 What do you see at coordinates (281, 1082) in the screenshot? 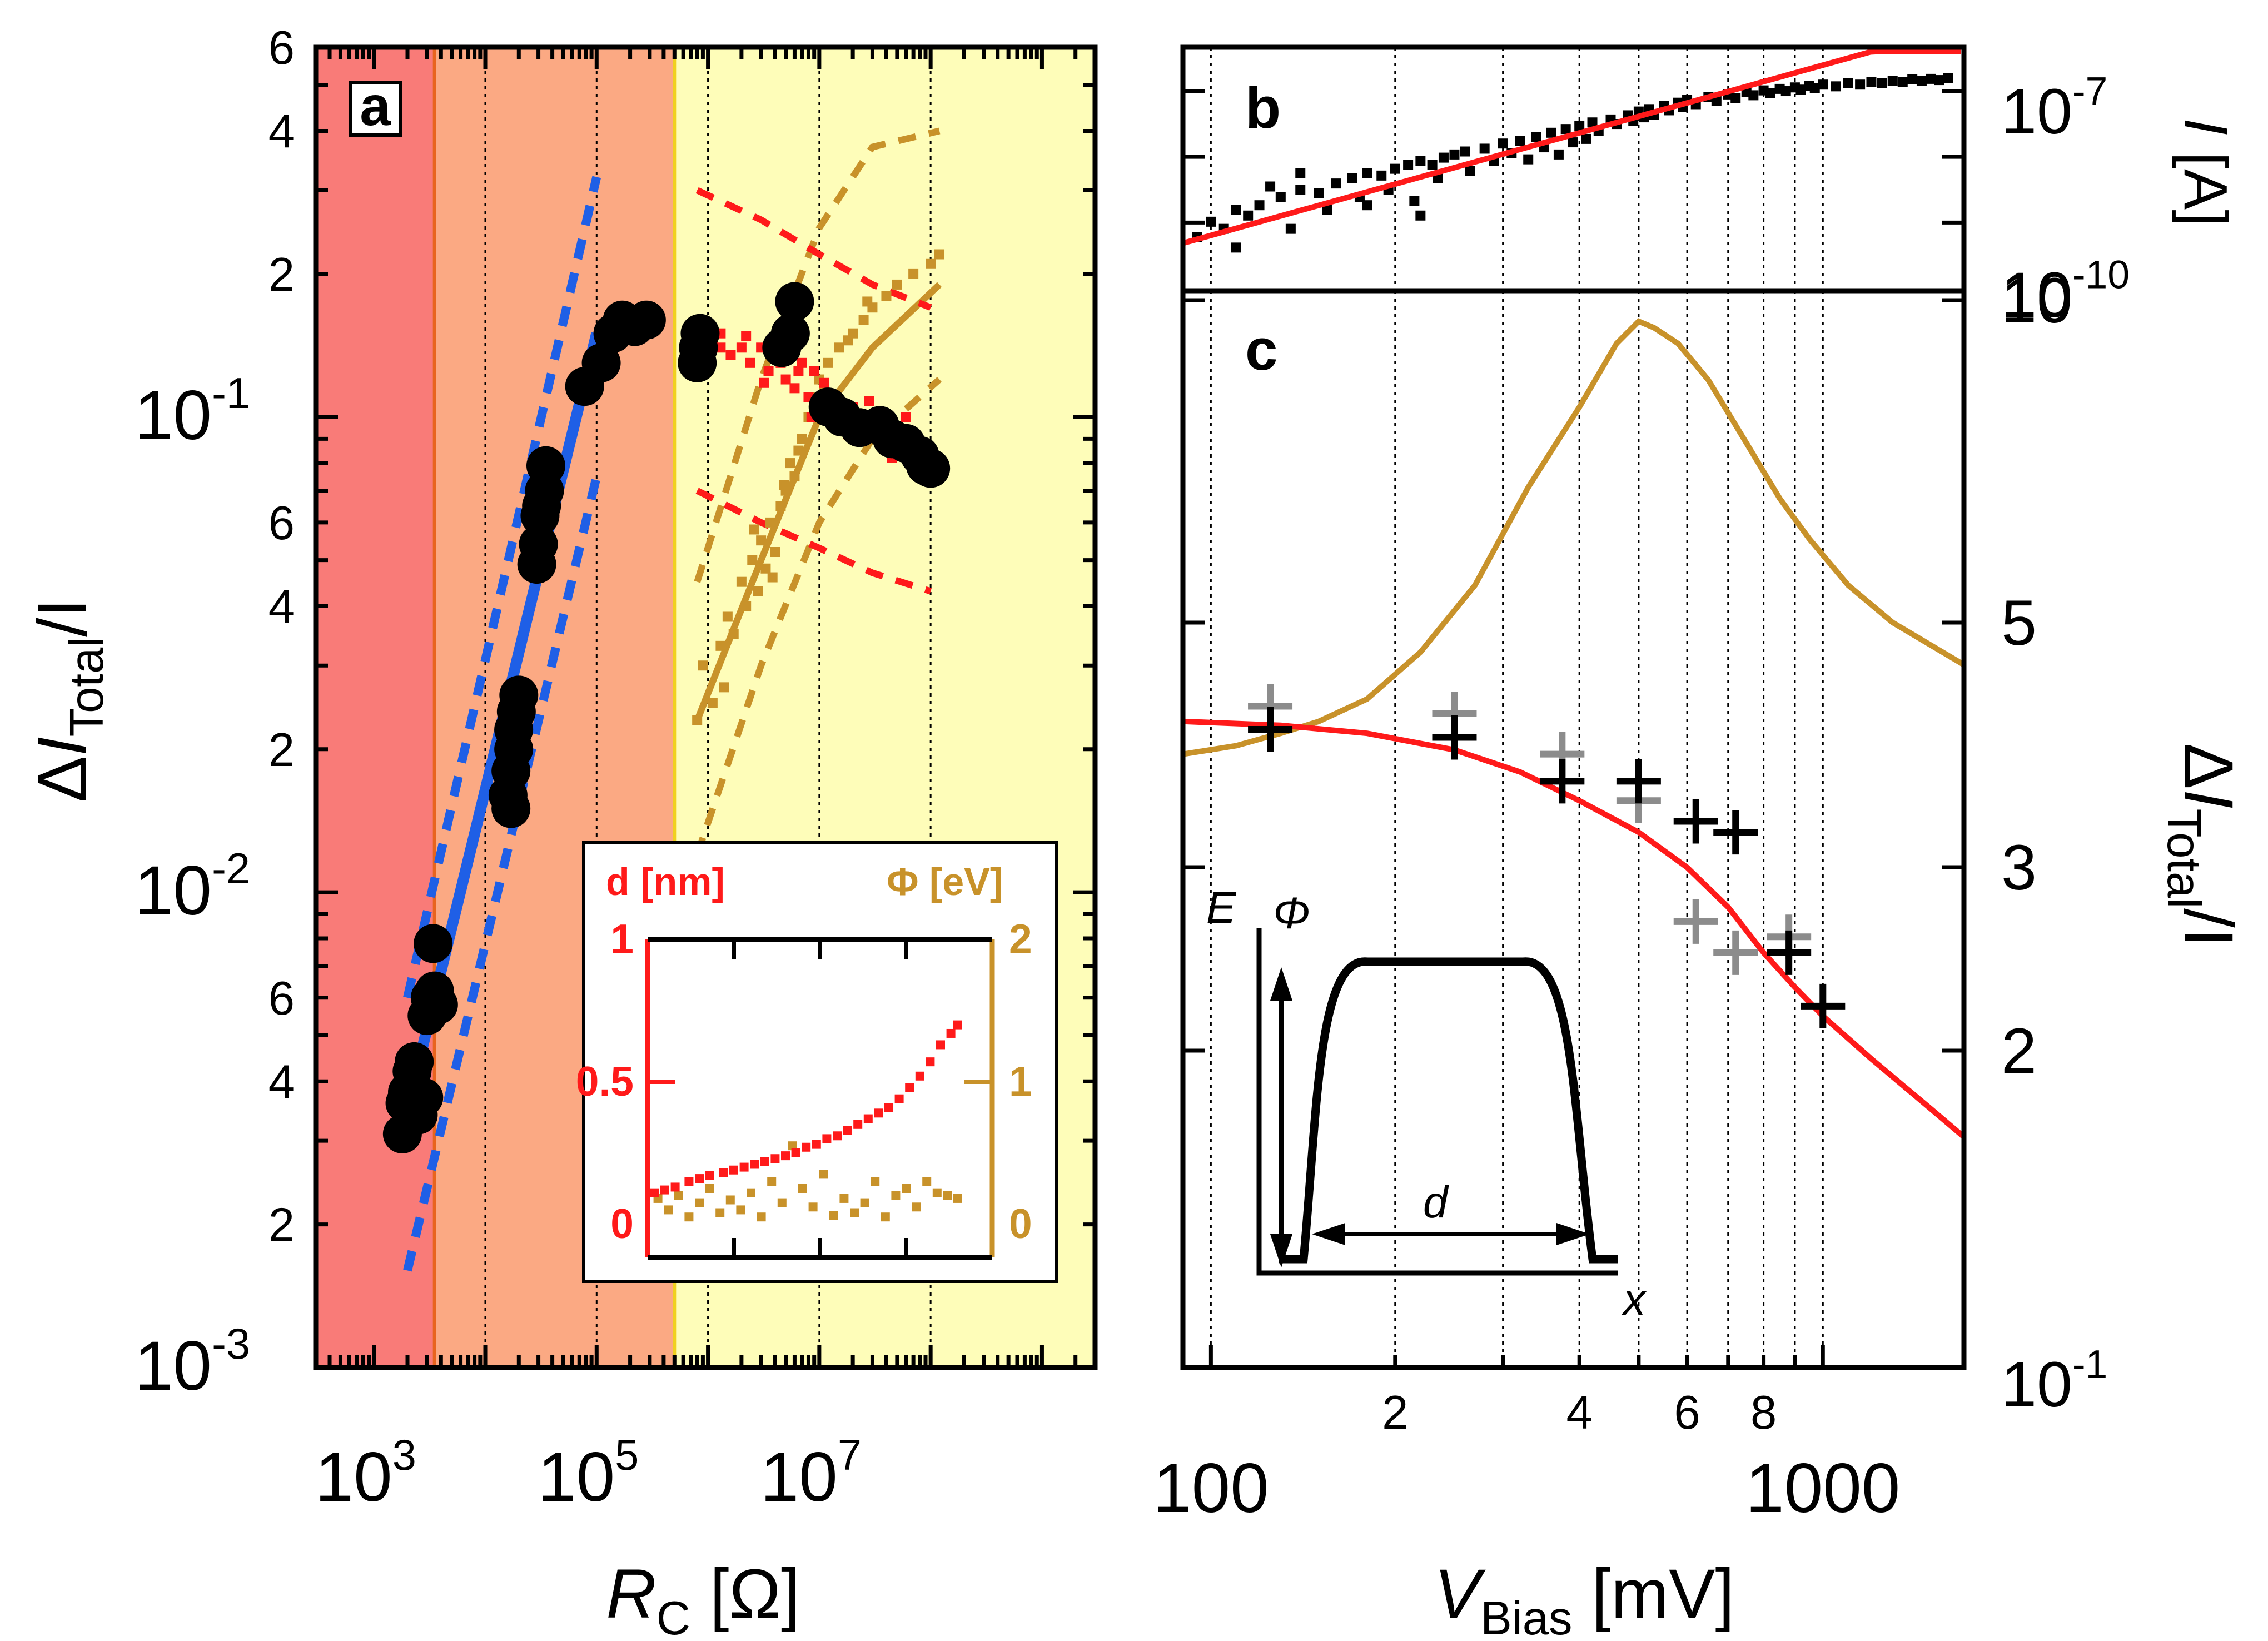
I see `a-ytick-minor-label-1: 4` at bounding box center [281, 1082].